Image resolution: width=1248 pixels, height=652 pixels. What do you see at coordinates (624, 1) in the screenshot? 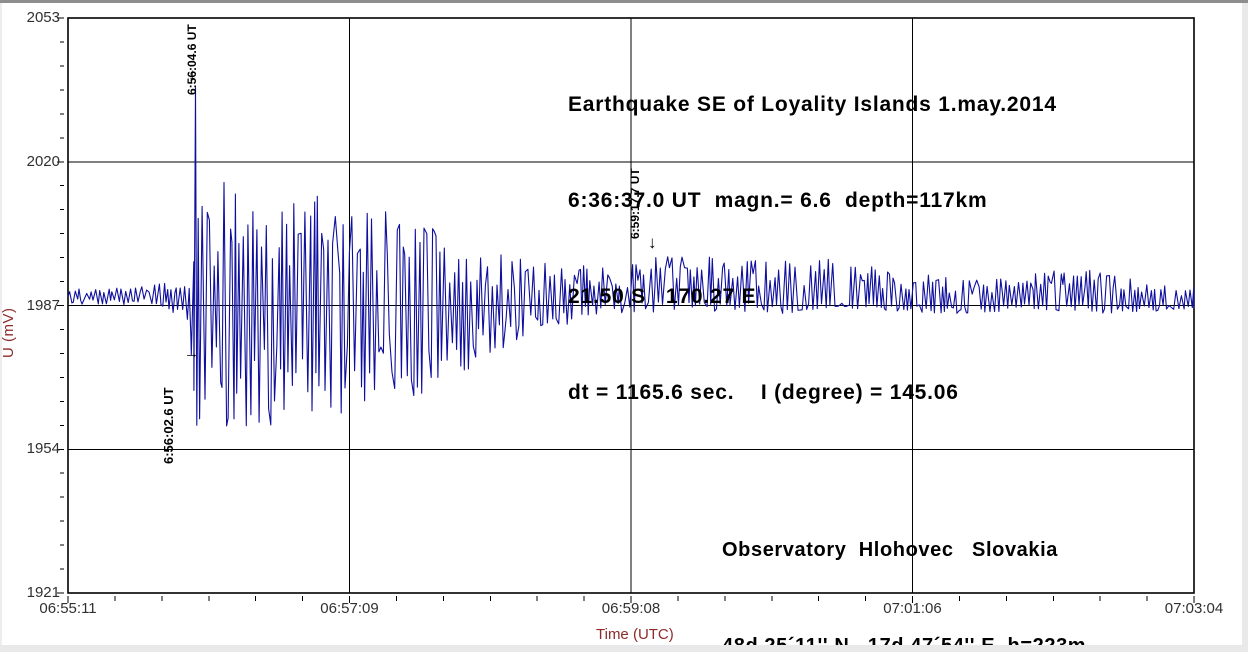
I see `window-top-edge` at bounding box center [624, 1].